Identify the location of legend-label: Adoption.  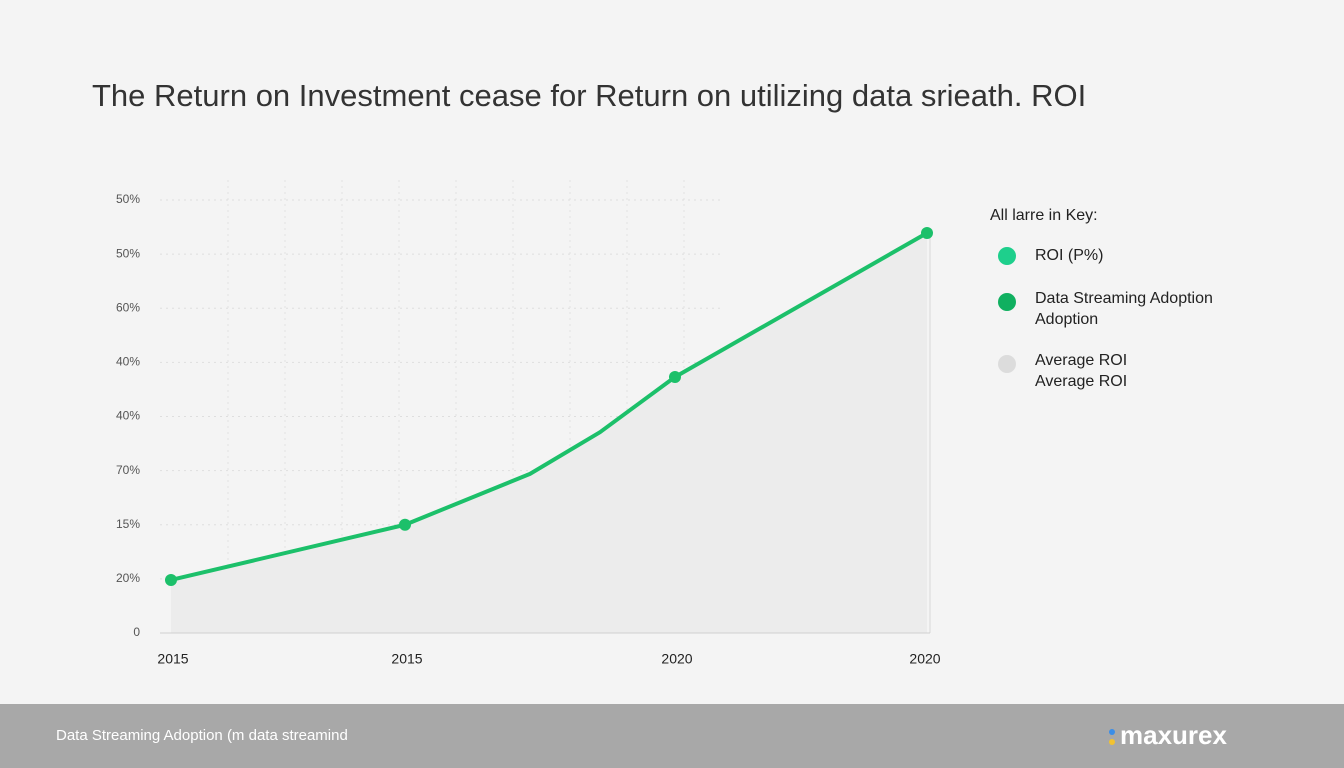
(1066, 319).